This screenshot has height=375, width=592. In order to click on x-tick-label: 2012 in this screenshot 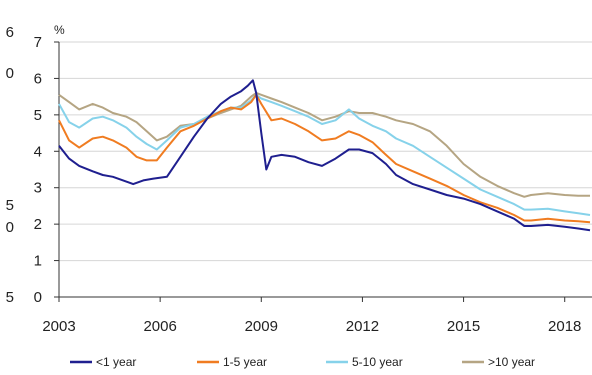, I will do `click(362, 326)`.